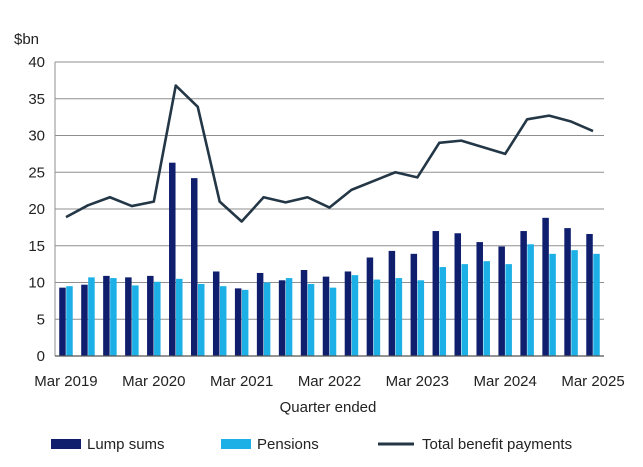 The height and width of the screenshot is (467, 643). What do you see at coordinates (328, 407) in the screenshot?
I see `x-axis-title: Quarter ended` at bounding box center [328, 407].